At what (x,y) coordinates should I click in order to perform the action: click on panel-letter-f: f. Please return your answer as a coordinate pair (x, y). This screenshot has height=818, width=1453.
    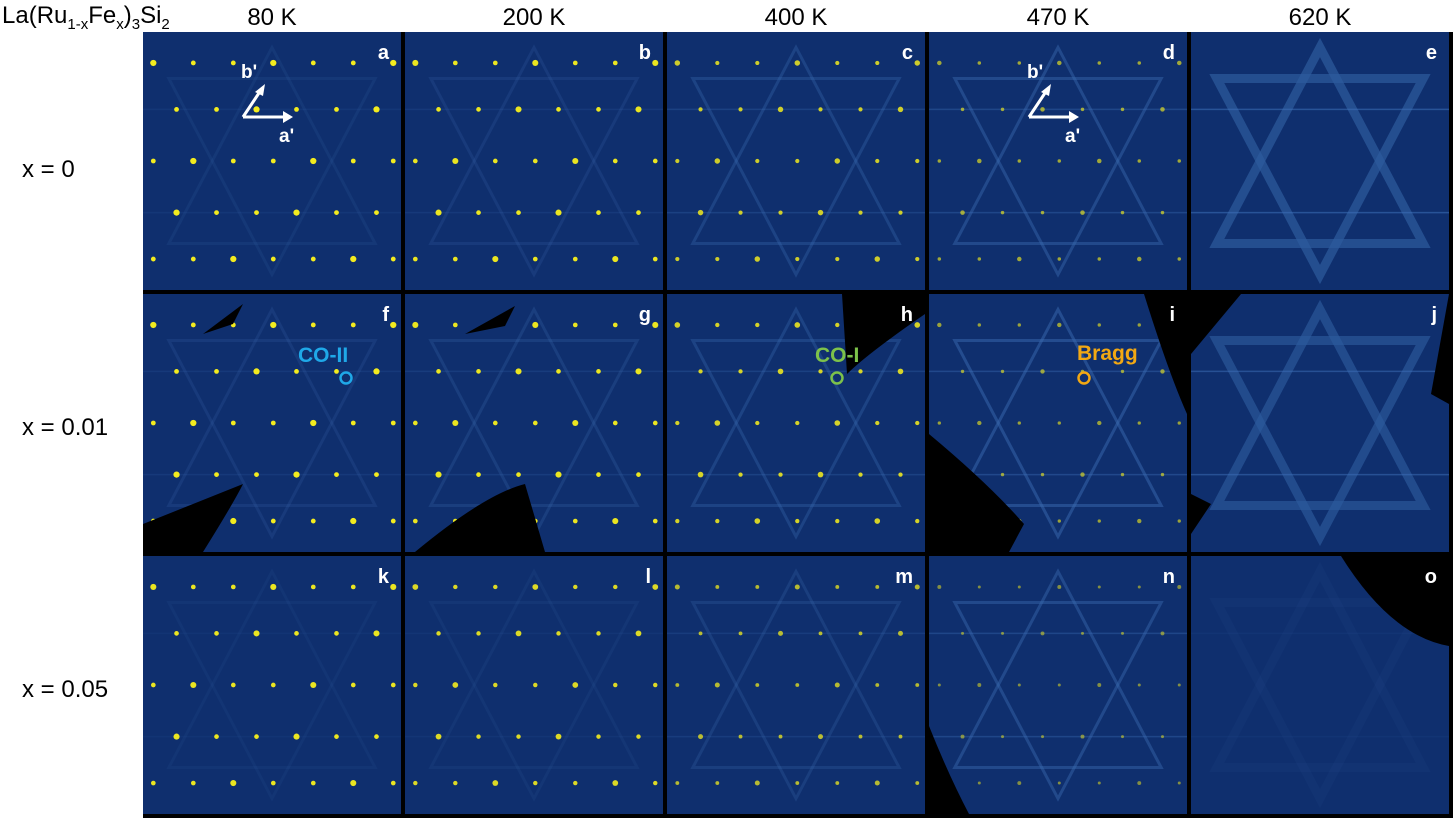
    Looking at the image, I should click on (385, 315).